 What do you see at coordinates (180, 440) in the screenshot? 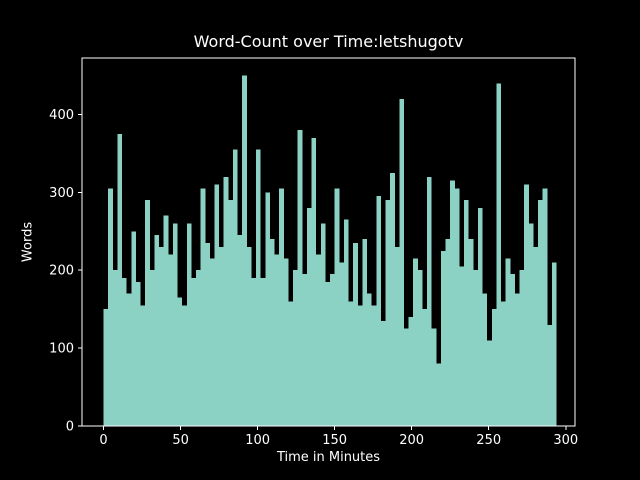
I see `x-tick-label: 50` at bounding box center [180, 440].